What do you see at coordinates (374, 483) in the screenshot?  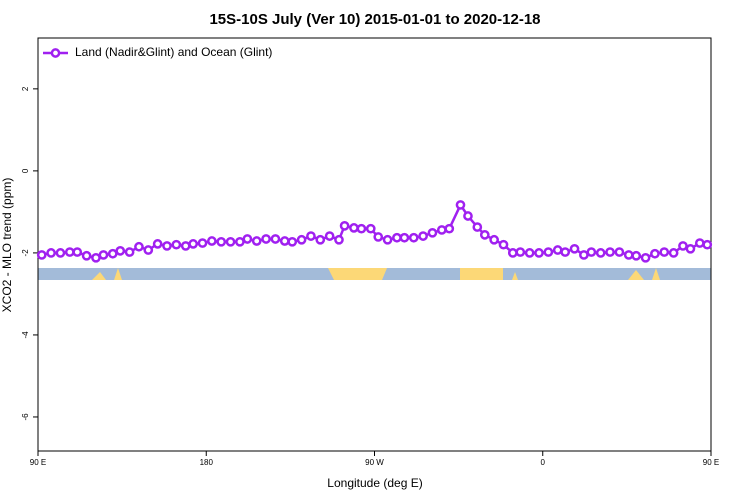 I see `x-axis-label: Longitude (deg E)` at bounding box center [374, 483].